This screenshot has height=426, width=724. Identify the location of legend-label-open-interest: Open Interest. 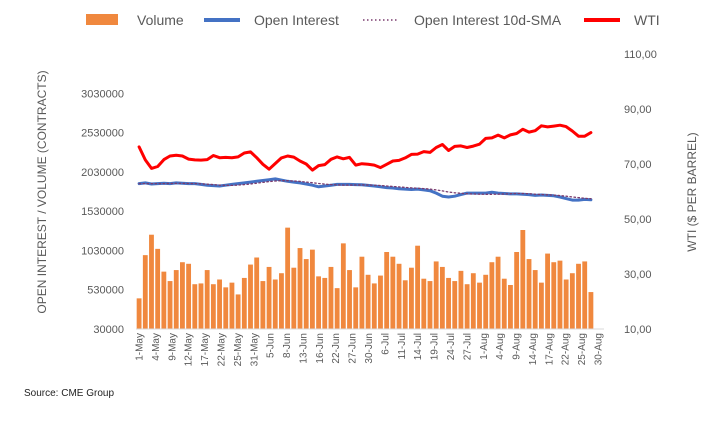
(296, 20).